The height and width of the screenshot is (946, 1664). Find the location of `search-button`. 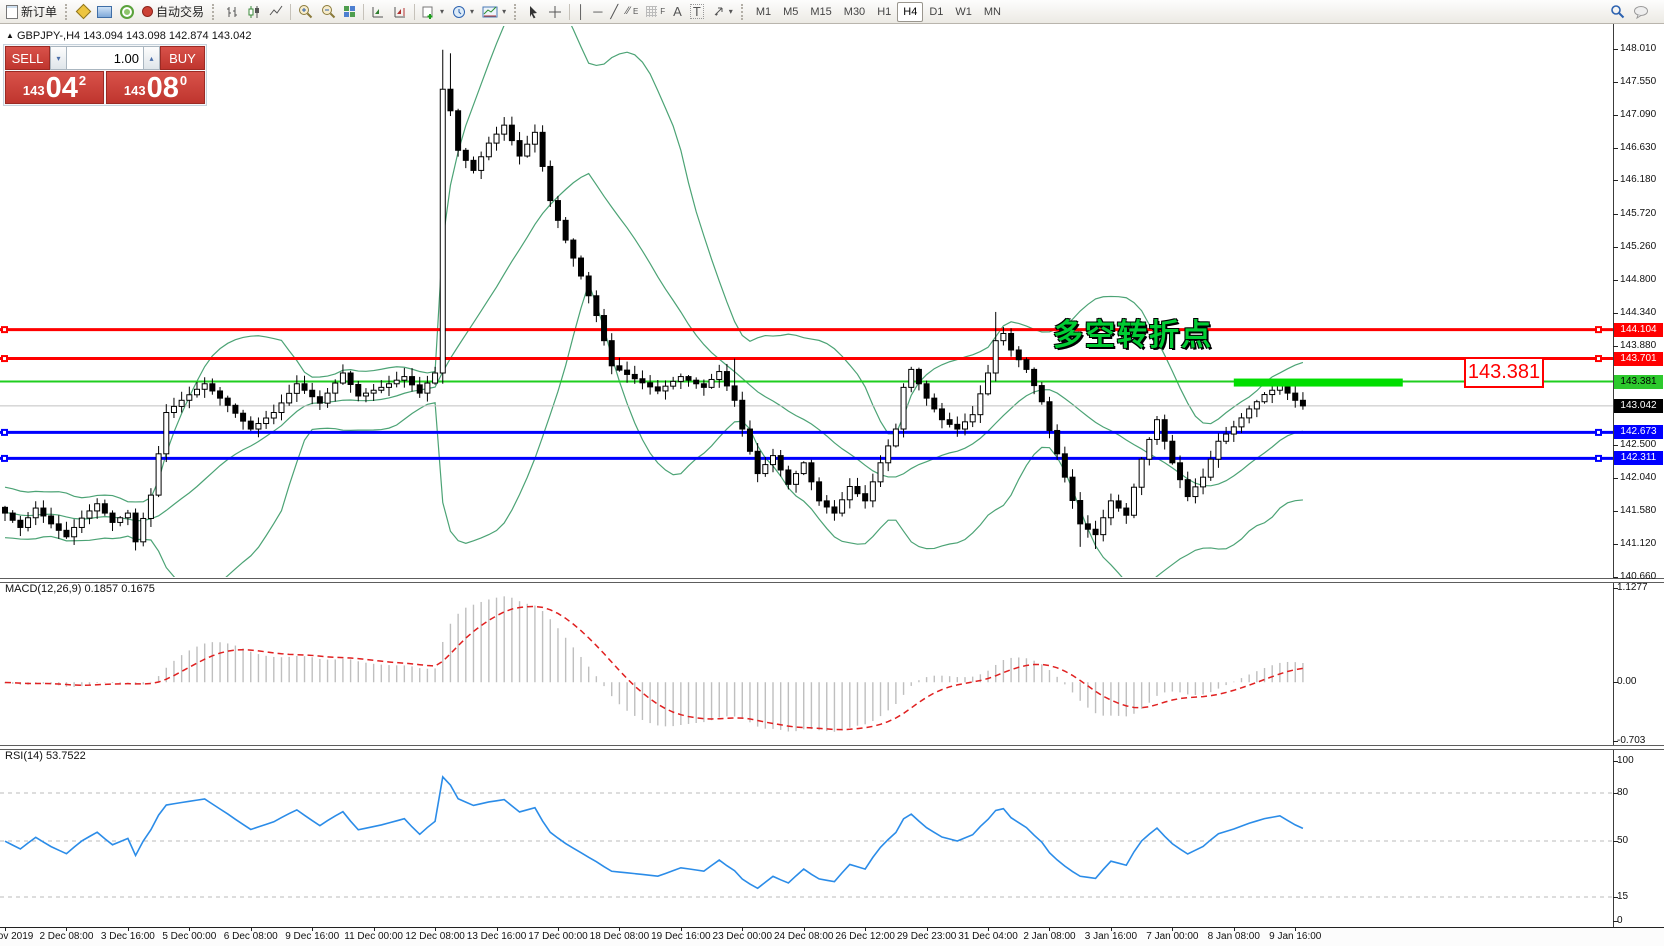

search-button is located at coordinates (1617, 12).